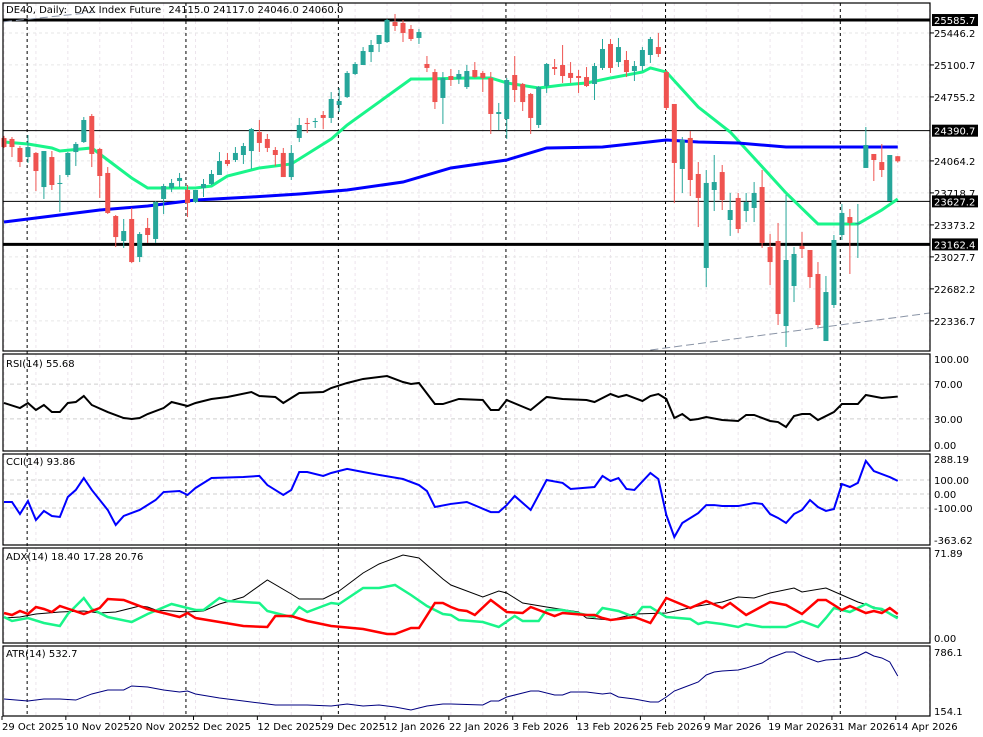  What do you see at coordinates (451, 499) in the screenshot?
I see `cci-cci-line` at bounding box center [451, 499].